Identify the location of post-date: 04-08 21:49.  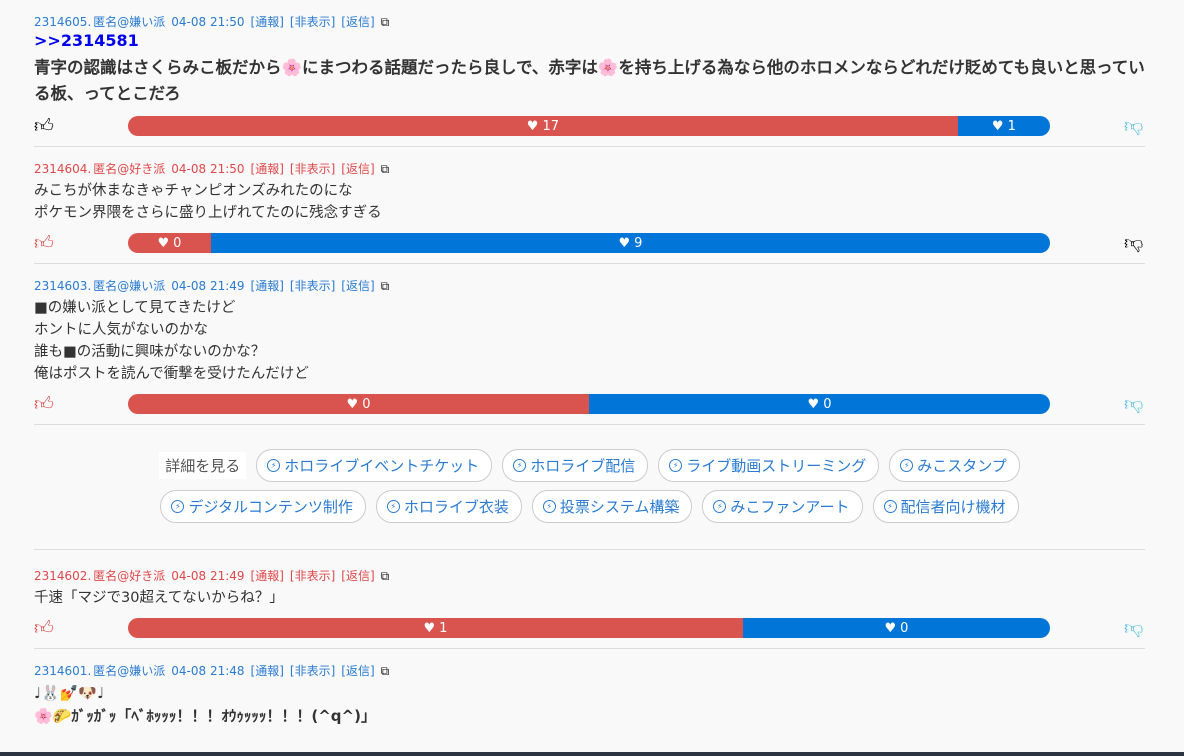
(208, 576).